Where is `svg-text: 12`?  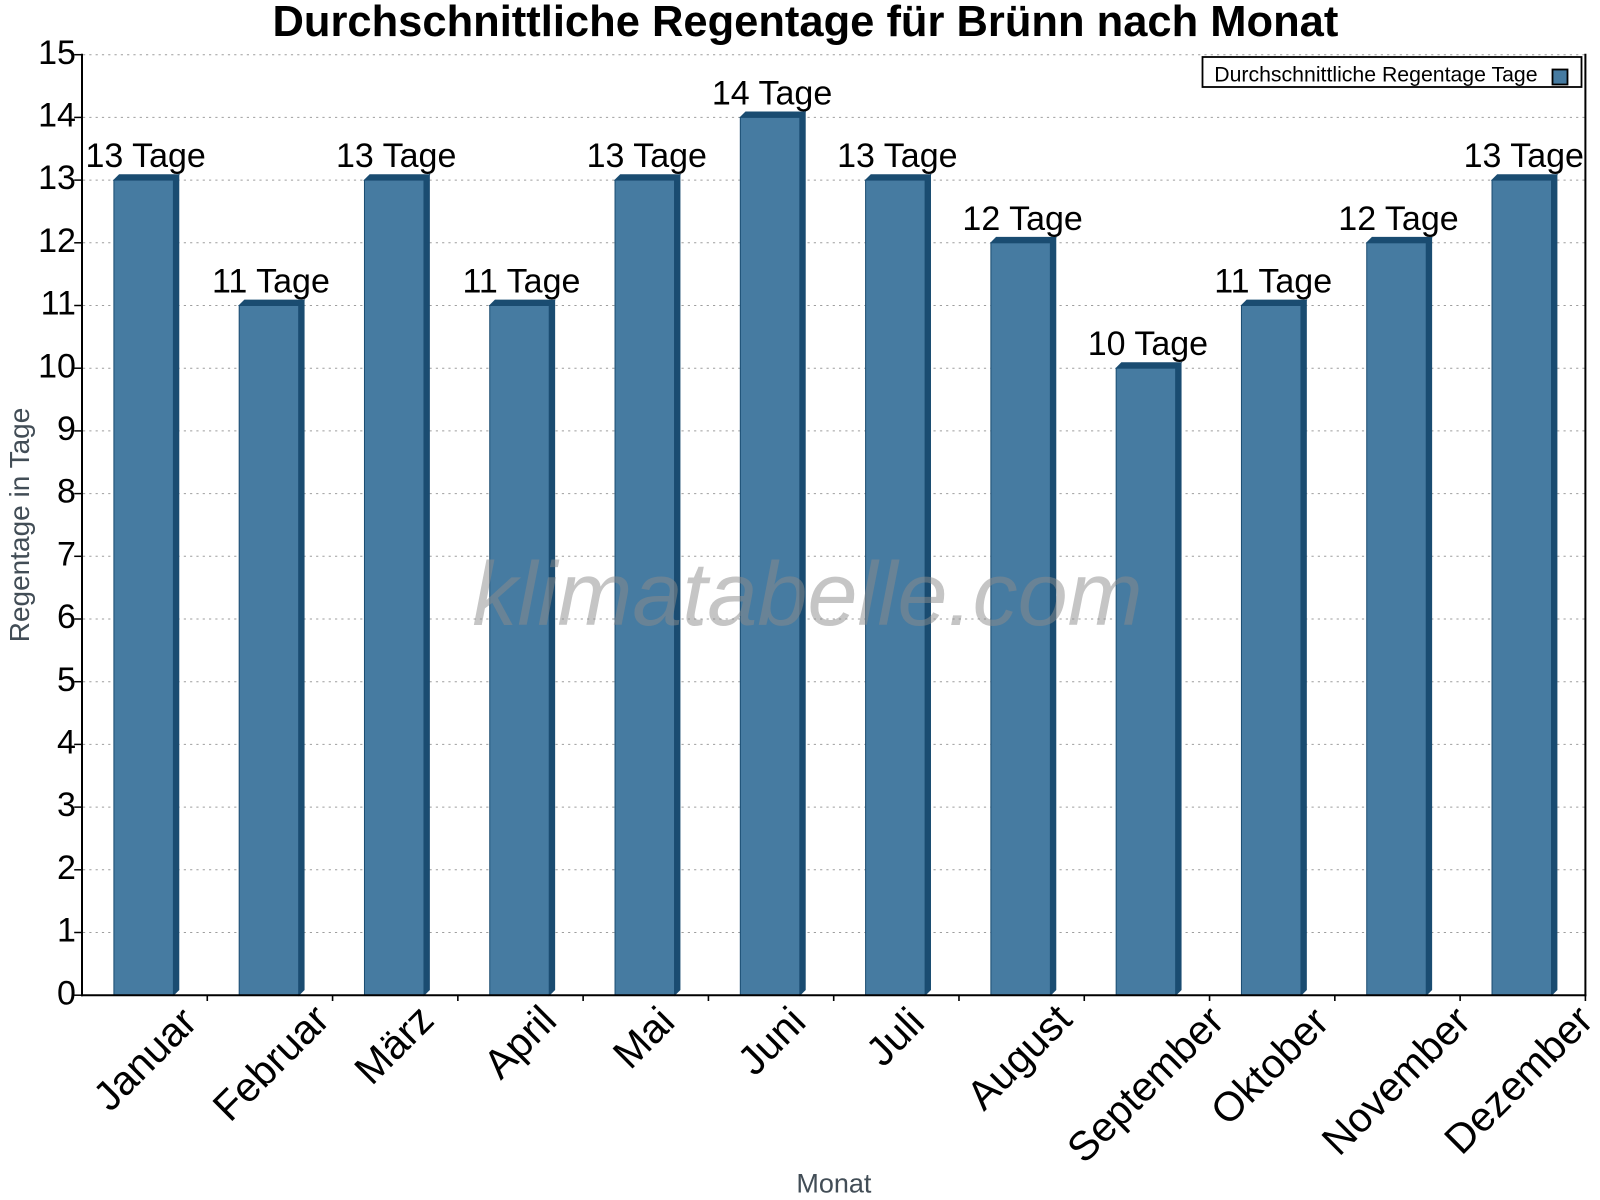
svg-text: 12 is located at coordinates (57, 241).